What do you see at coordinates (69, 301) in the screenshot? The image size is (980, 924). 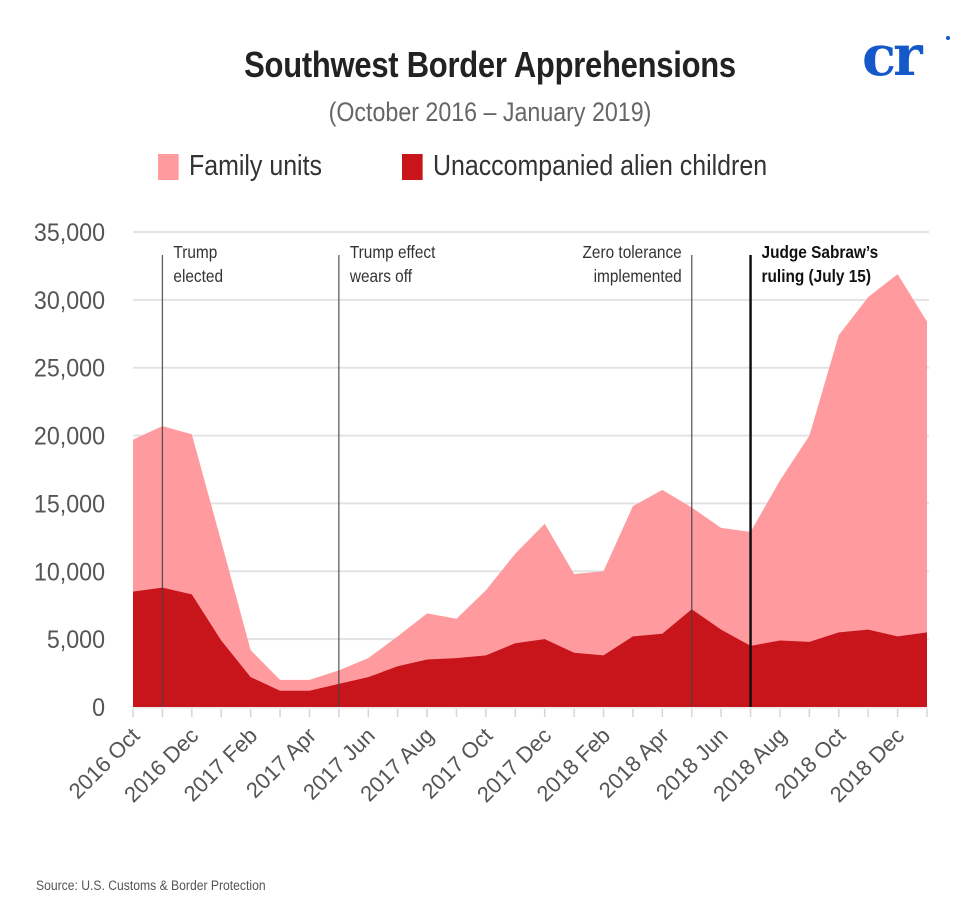 I see `y-tick-label: 30,000` at bounding box center [69, 301].